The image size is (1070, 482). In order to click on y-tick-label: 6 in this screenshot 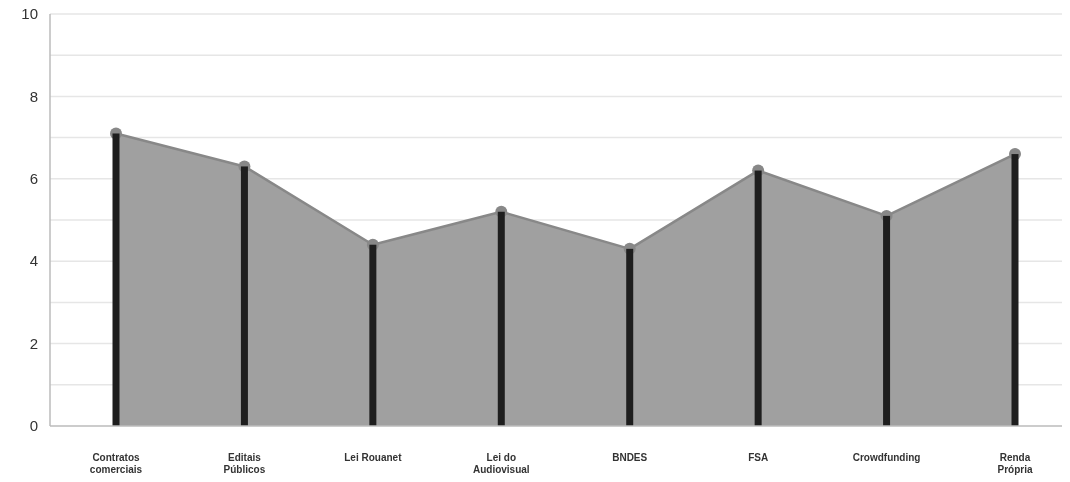, I will do `click(33, 179)`.